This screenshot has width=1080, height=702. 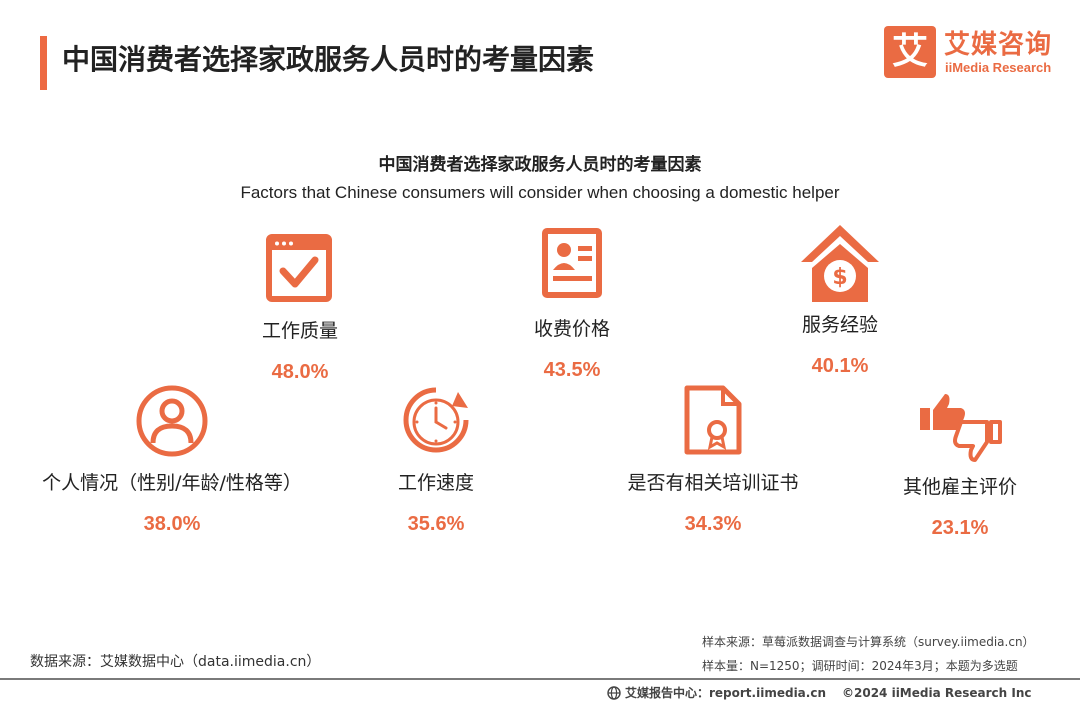 I want to click on person-icon, so click(x=172, y=421).